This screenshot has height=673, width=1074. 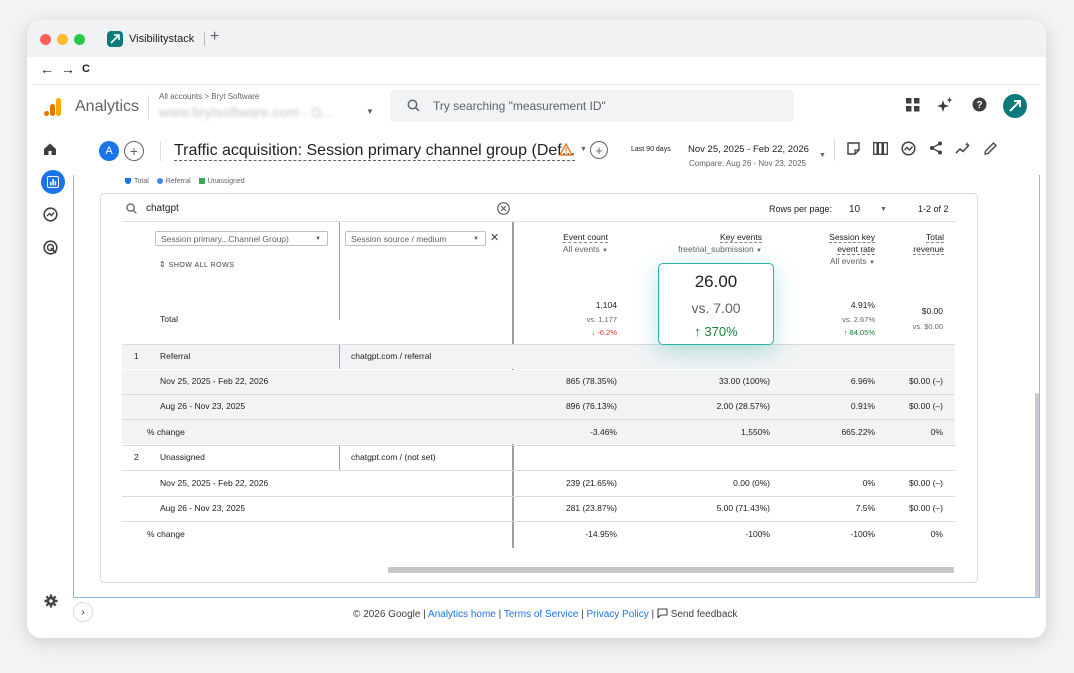 I want to click on total-rate: 4.91%, so click(x=862, y=305).